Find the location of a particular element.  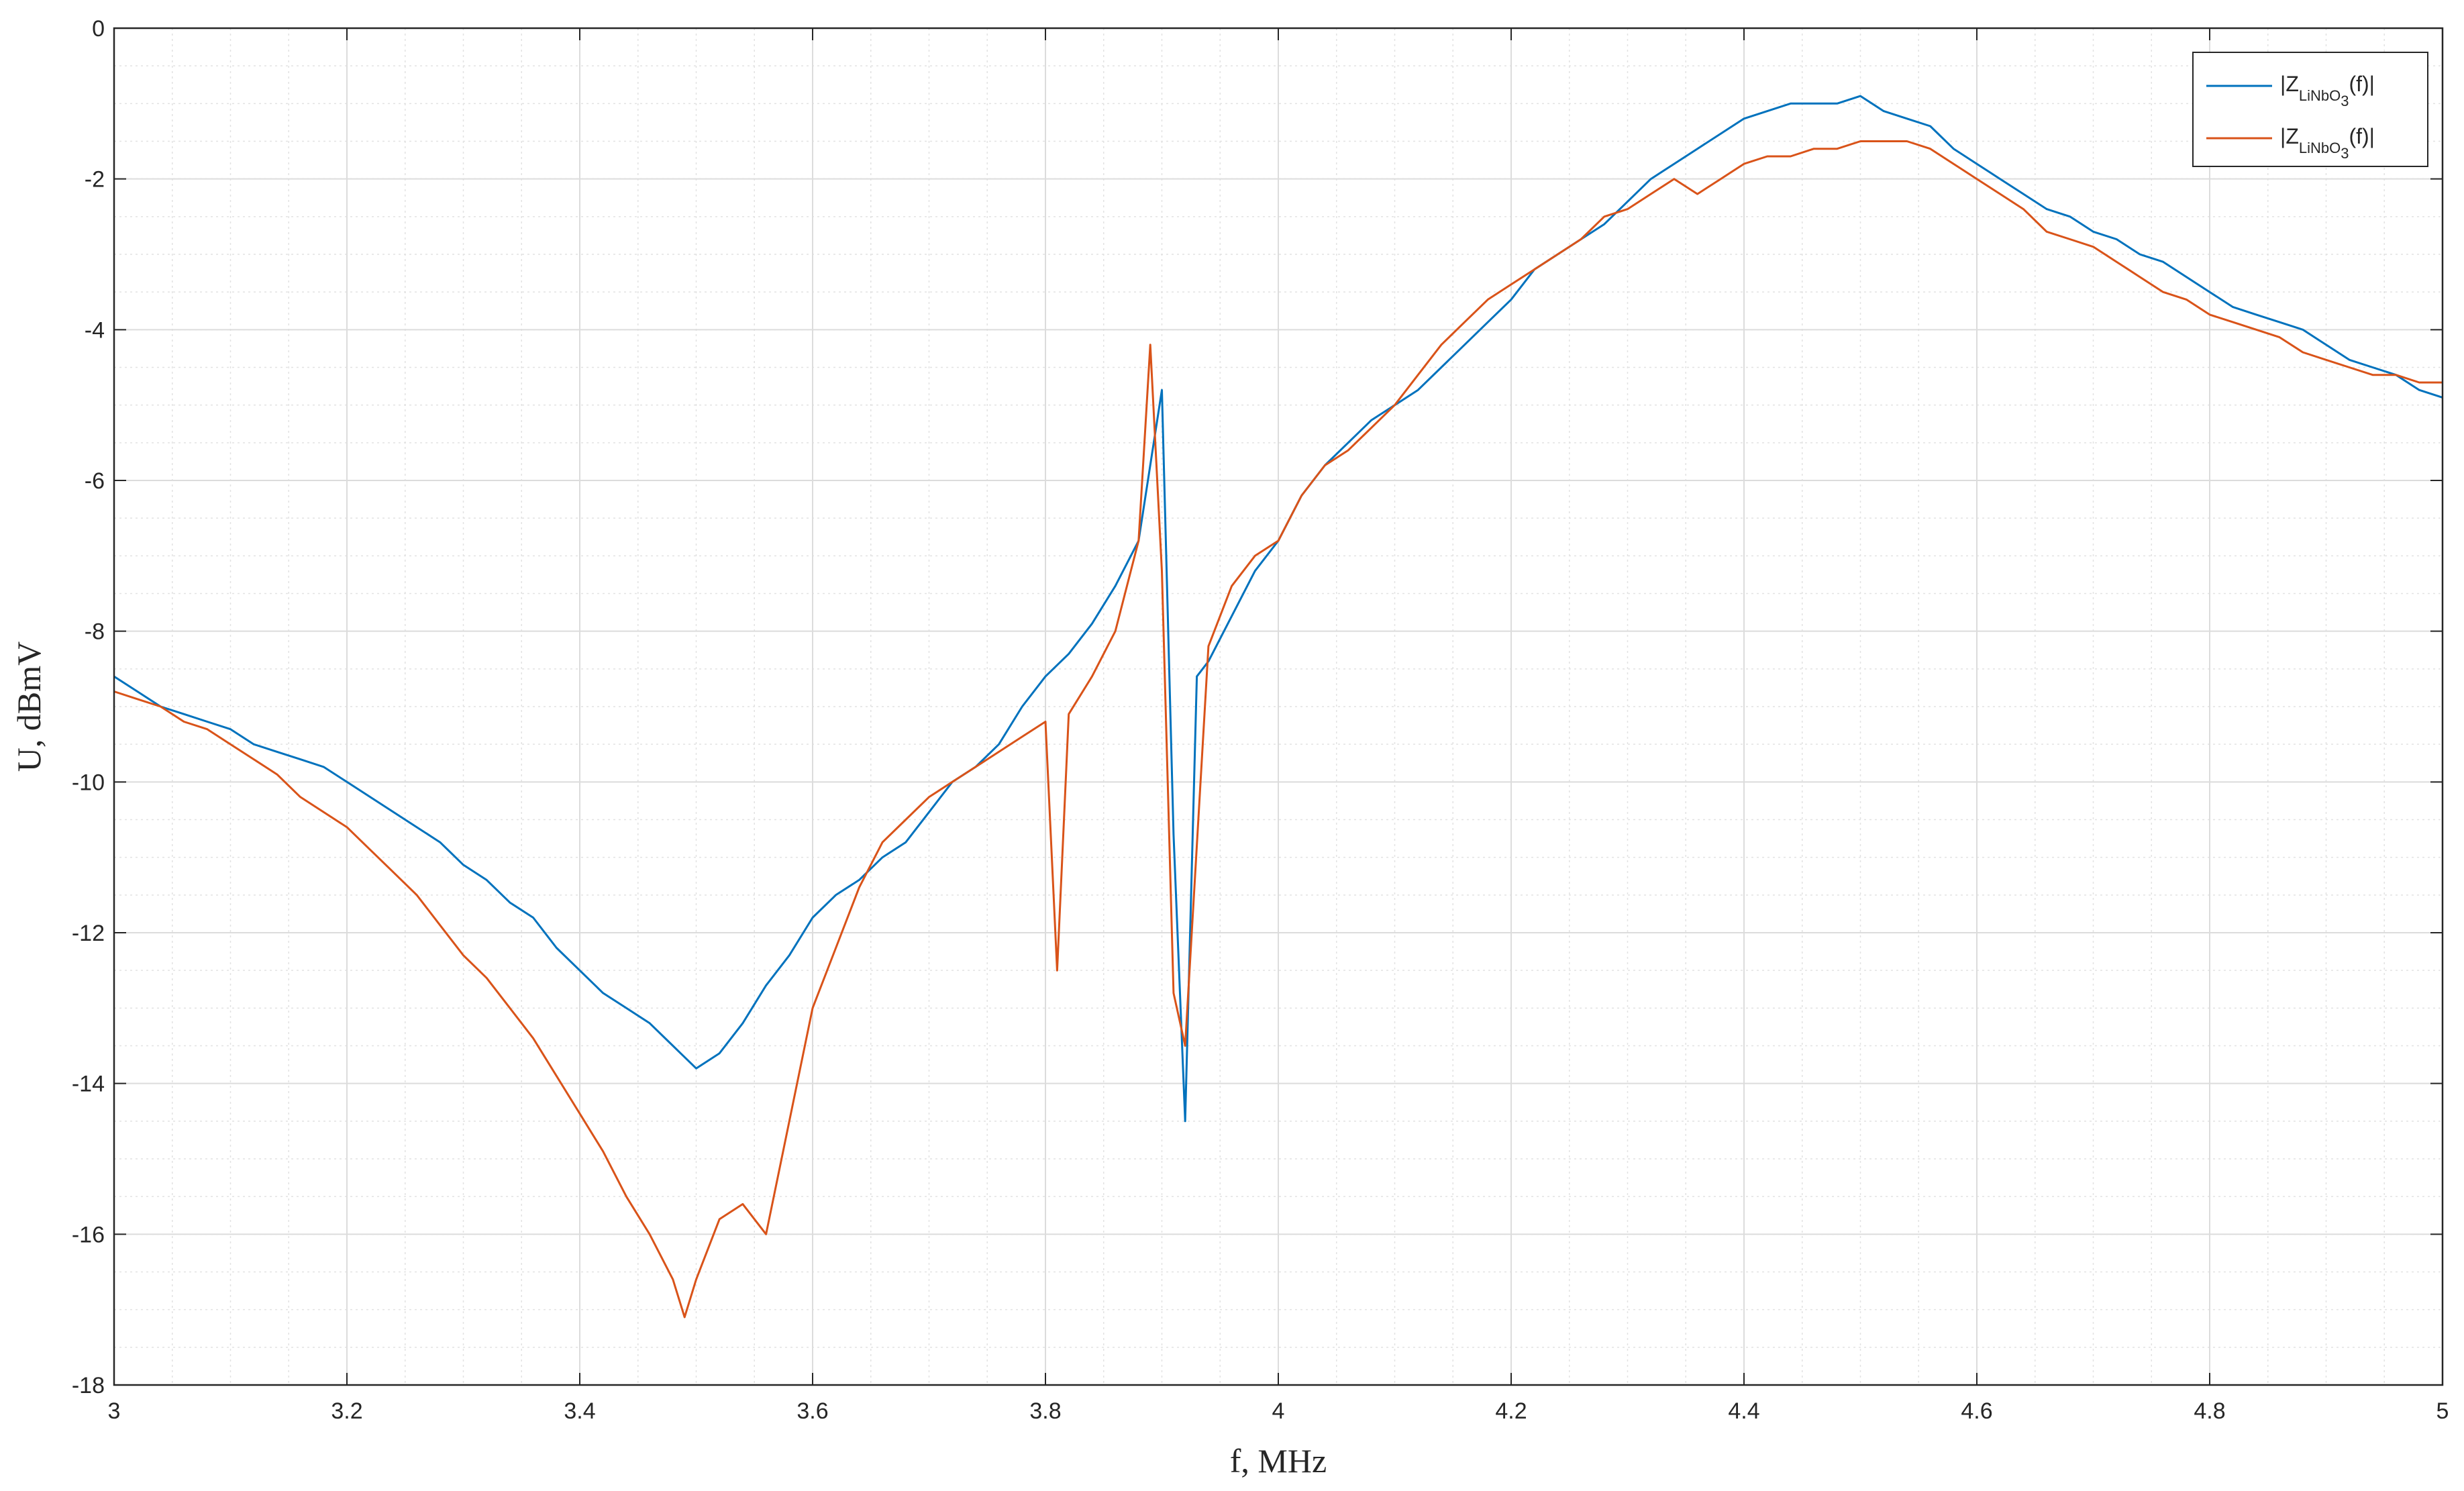

x-tick-label: 3 is located at coordinates (114, 1411).